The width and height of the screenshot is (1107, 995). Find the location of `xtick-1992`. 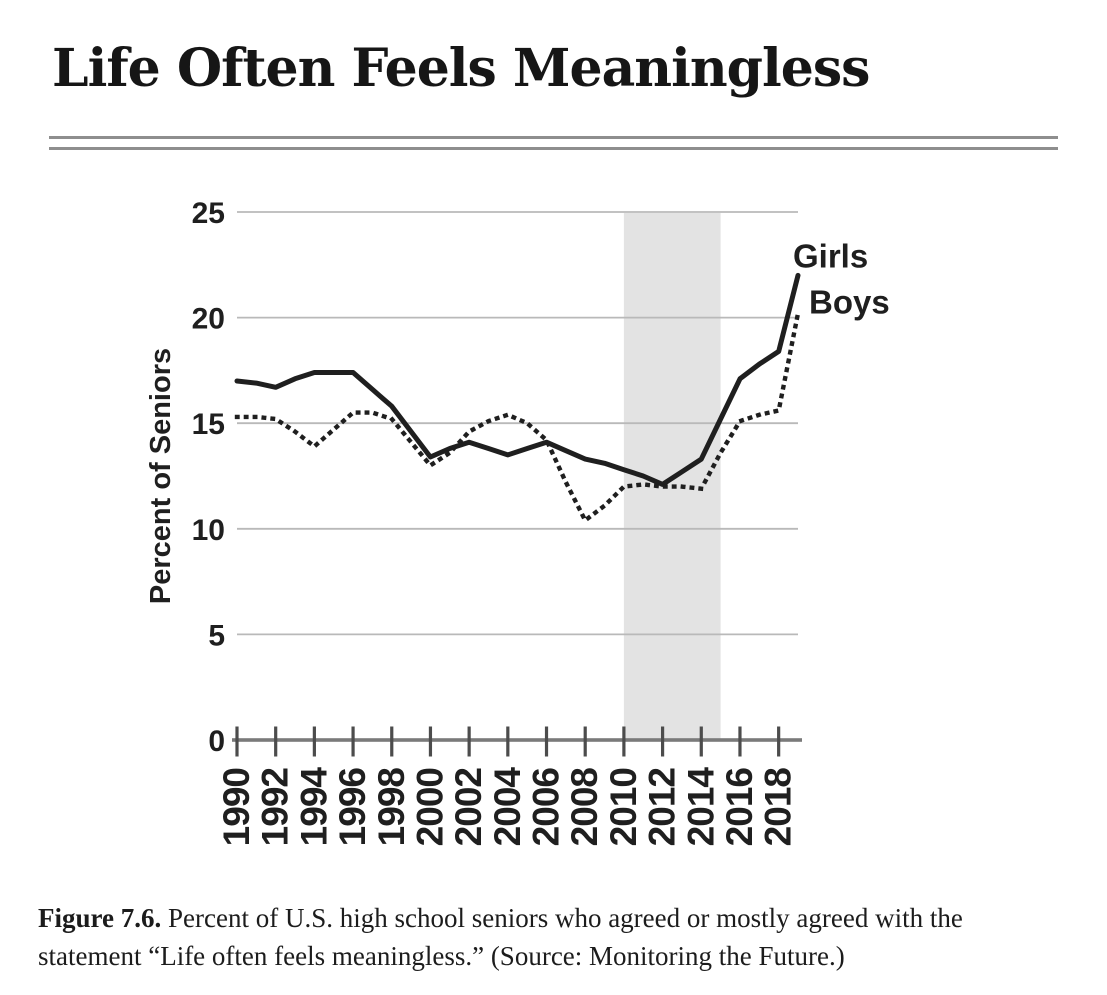

xtick-1992 is located at coordinates (276, 741).